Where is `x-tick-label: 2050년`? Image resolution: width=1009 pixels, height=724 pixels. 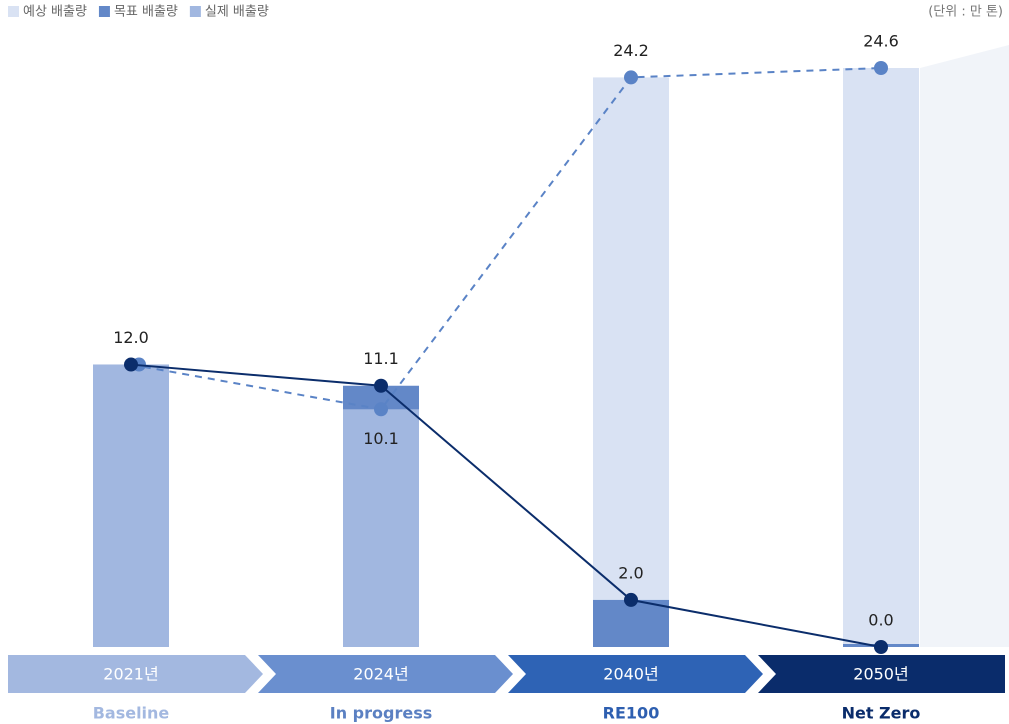 x-tick-label: 2050년 is located at coordinates (880, 674).